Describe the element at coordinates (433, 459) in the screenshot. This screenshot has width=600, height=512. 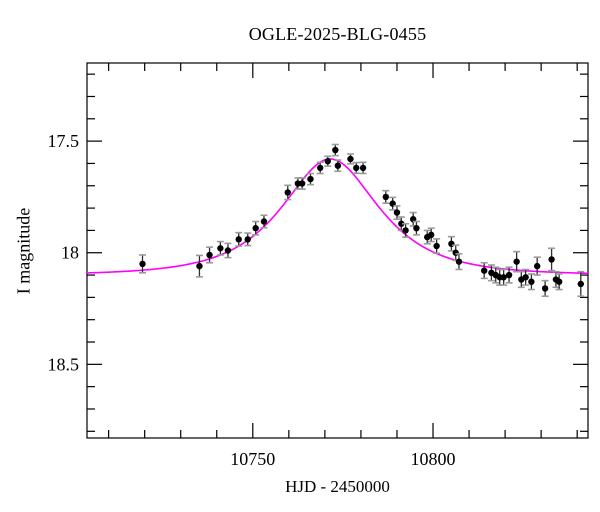
I see `x-tick-label: 10800` at that location.